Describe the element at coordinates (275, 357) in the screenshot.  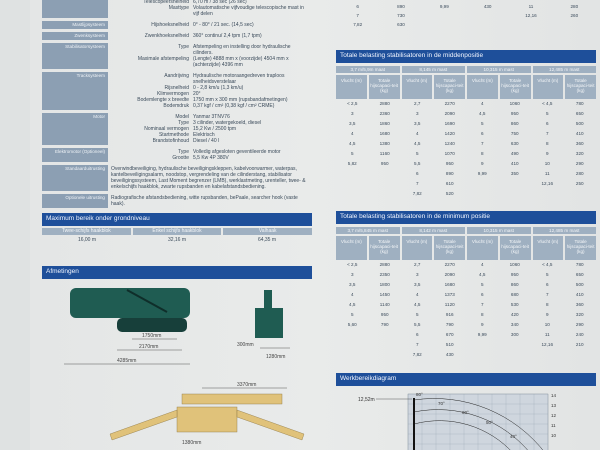
I see `dim-label: 1280mm` at that location.